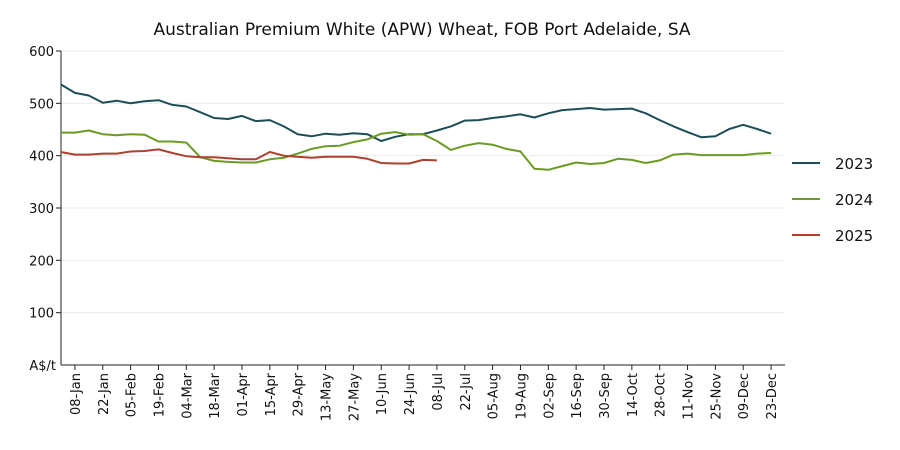 The image size is (900, 450). I want to click on y-tick-label: 200, so click(41, 261).